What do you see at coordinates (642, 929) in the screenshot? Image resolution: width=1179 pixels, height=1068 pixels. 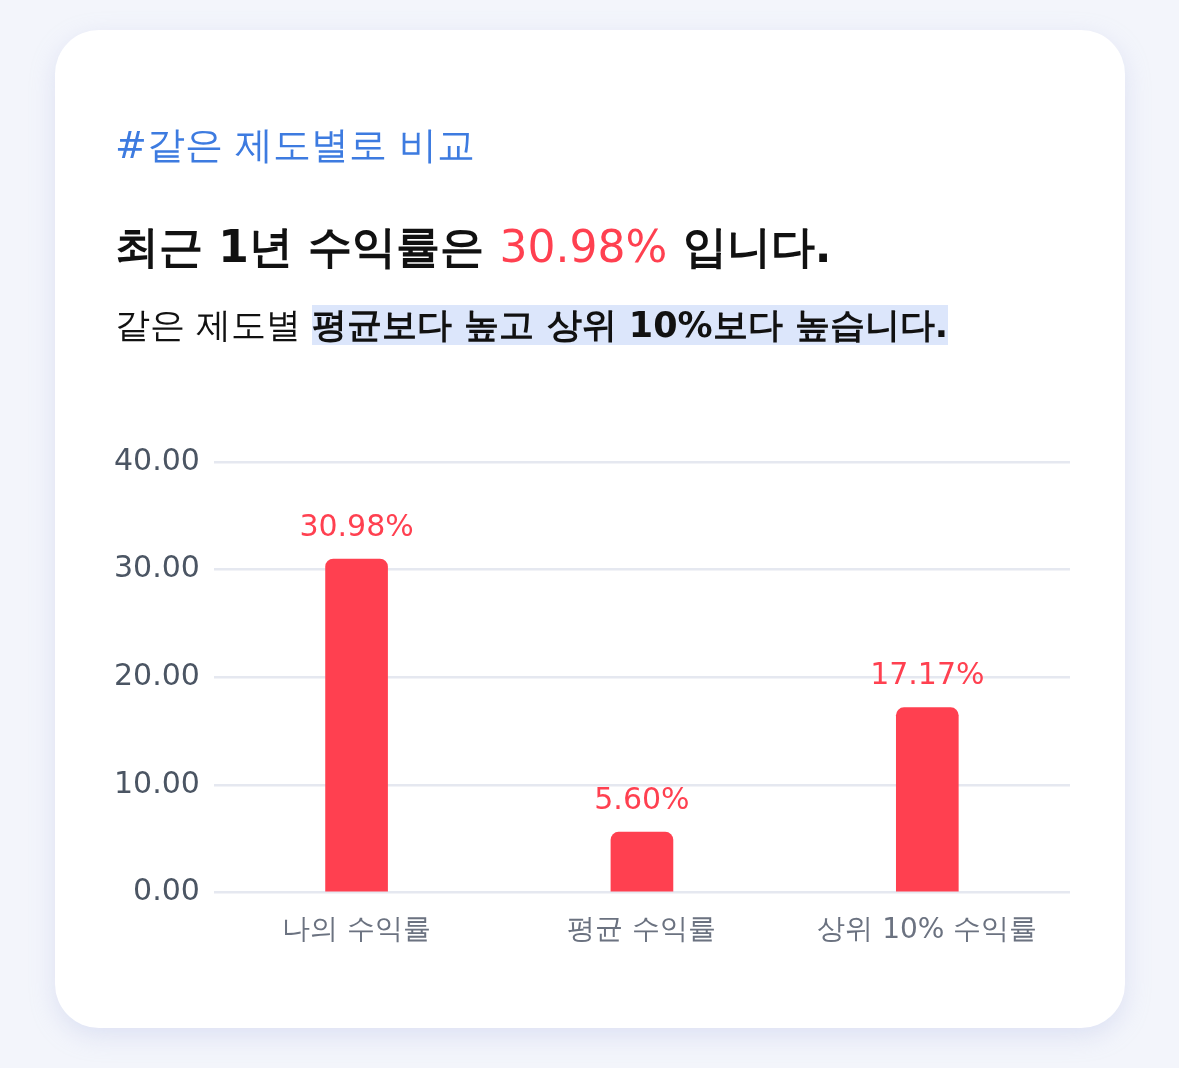 I see `x-tick-label: 평균 수익률` at bounding box center [642, 929].